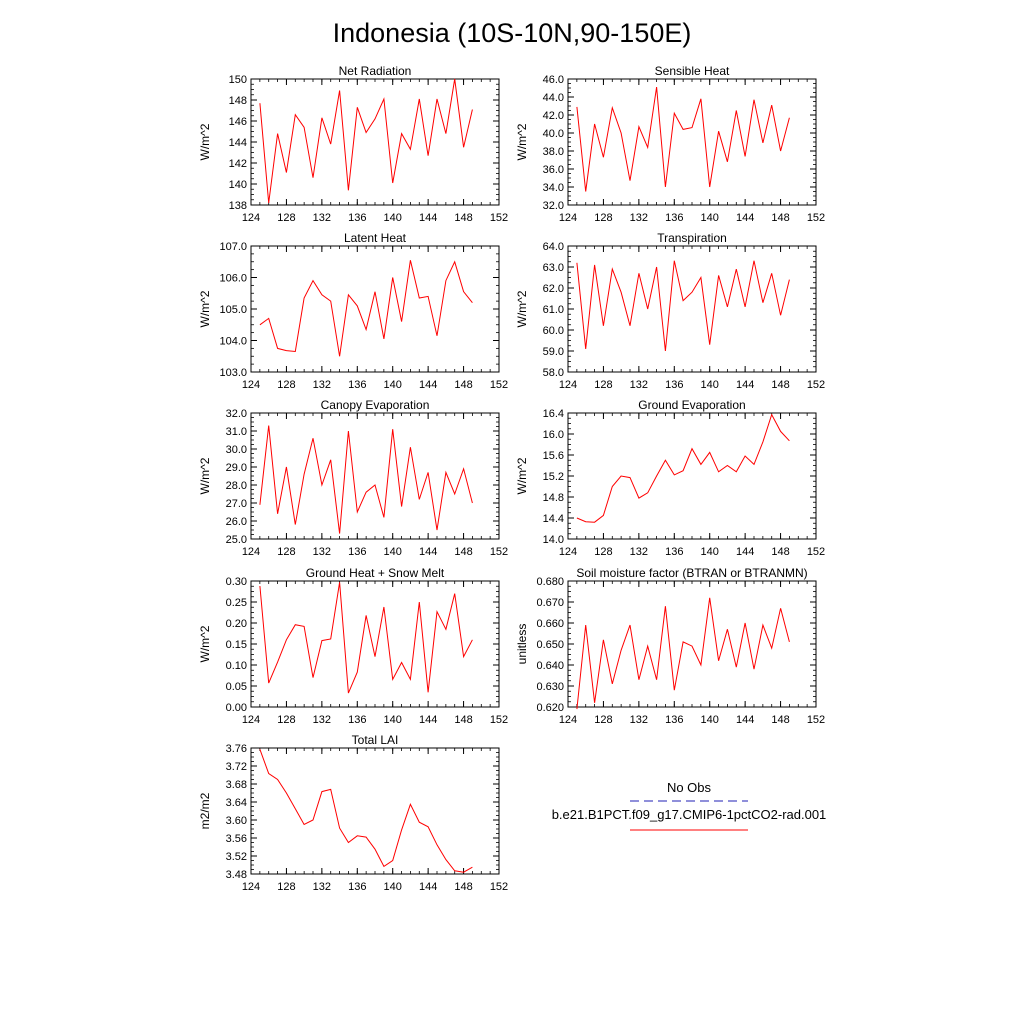  Describe the element at coordinates (553, 268) in the screenshot. I see `y-tick-label: 63.0` at that location.